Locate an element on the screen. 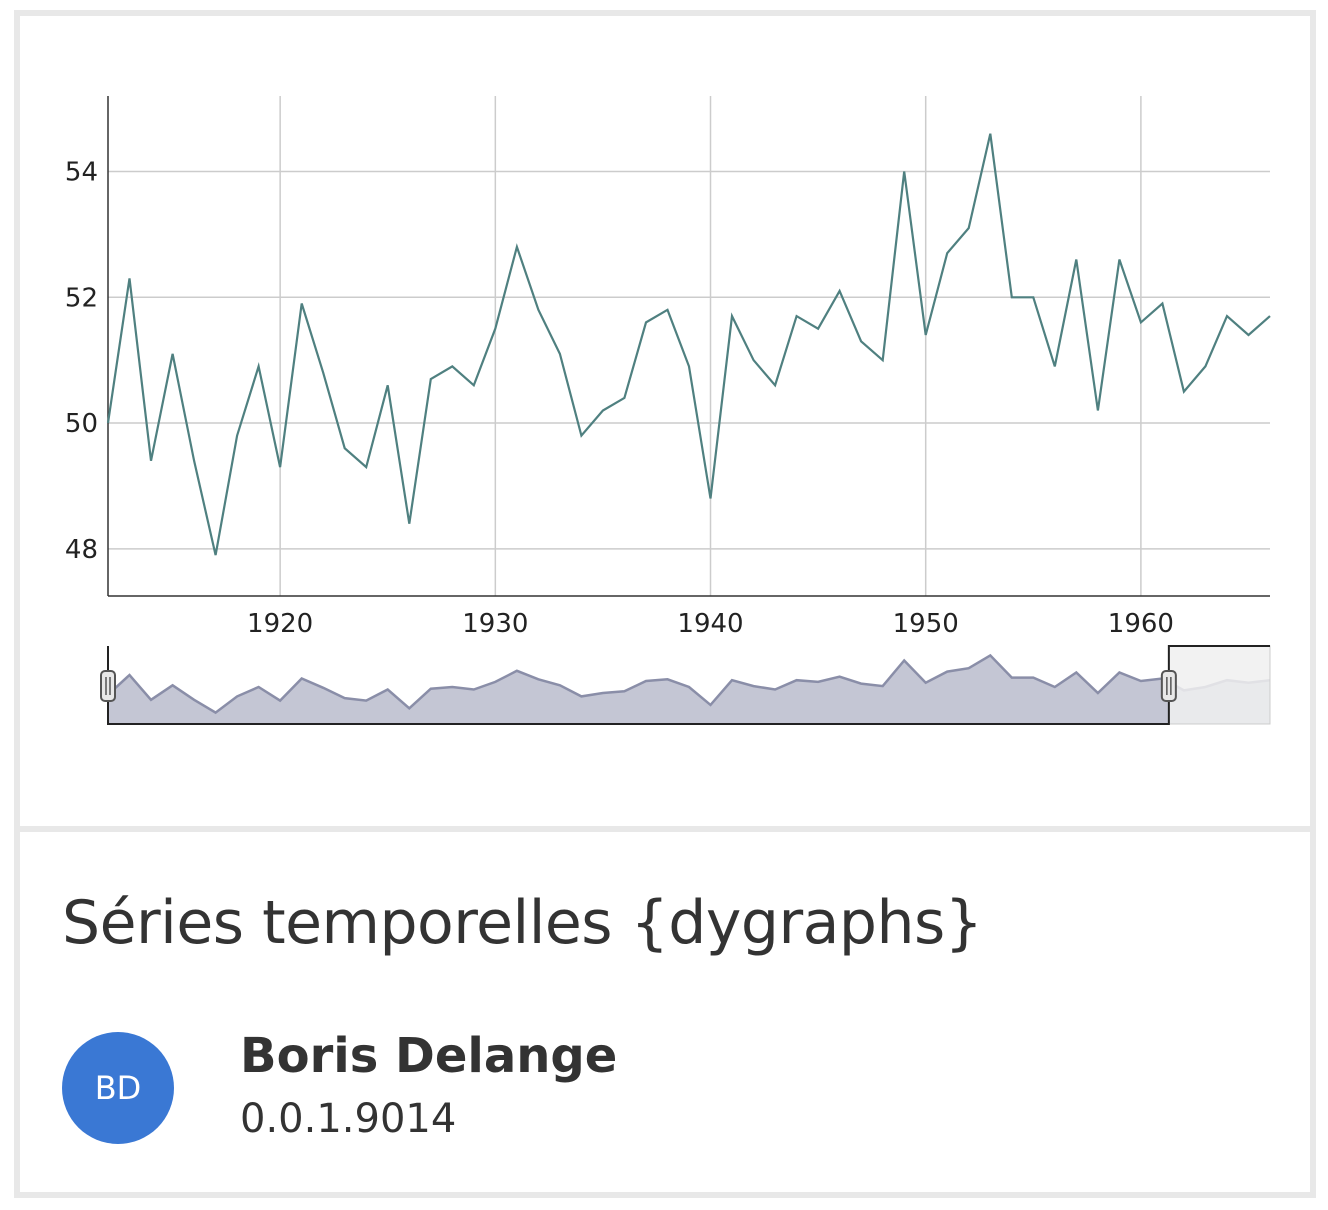  y-tick-label: 50 is located at coordinates (81, 424).